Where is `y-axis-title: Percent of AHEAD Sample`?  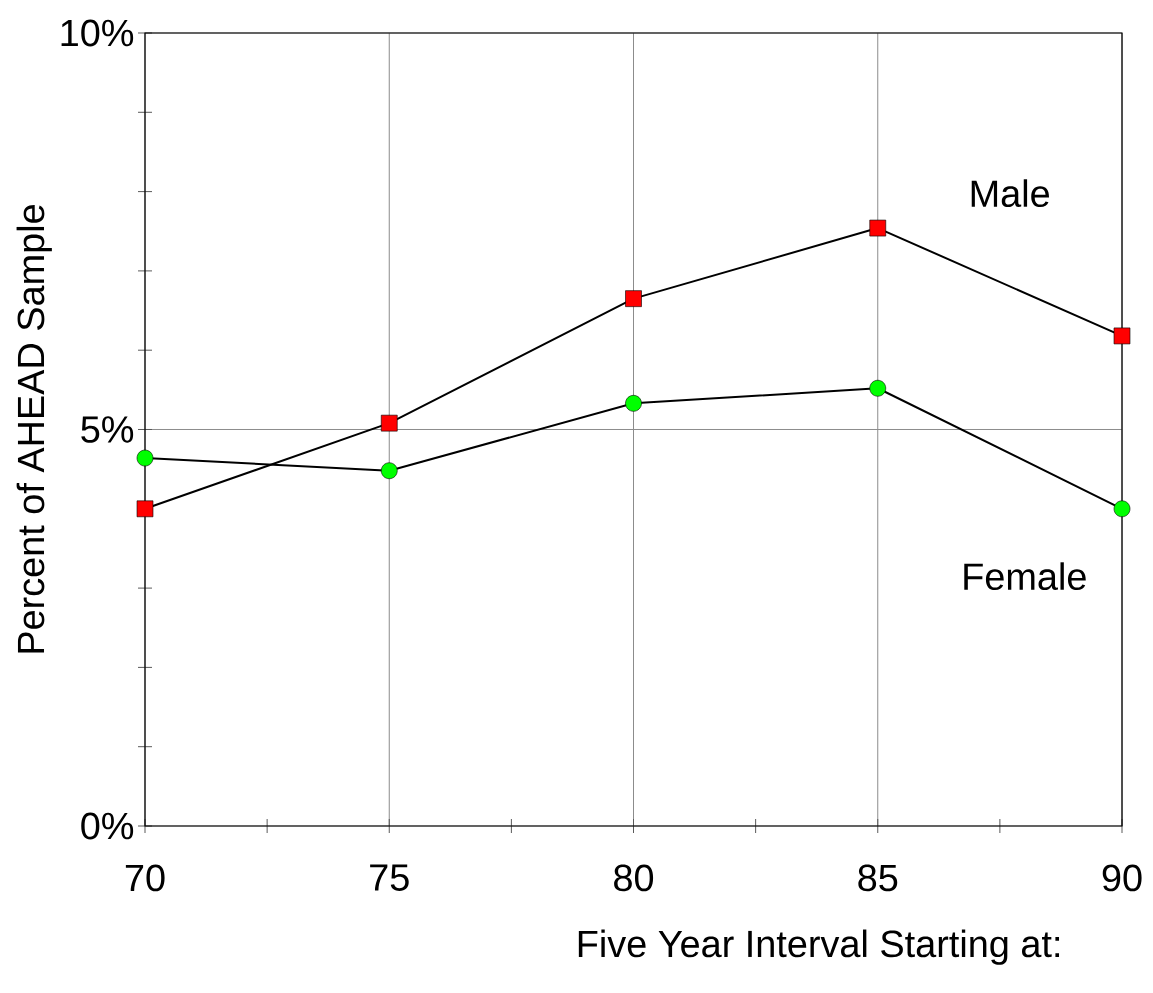
y-axis-title: Percent of AHEAD Sample is located at coordinates (34, 429).